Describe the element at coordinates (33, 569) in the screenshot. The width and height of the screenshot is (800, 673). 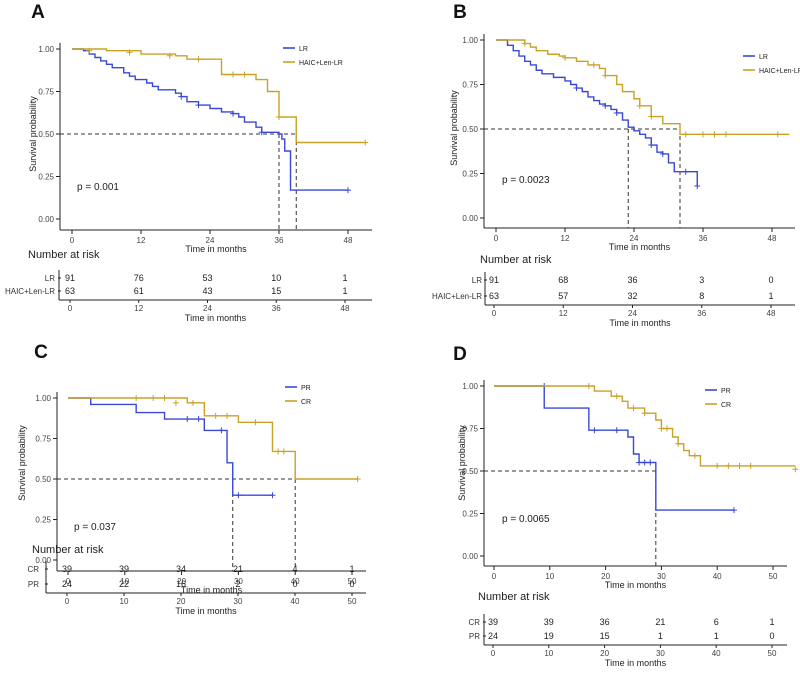
I see `risk-row-label: CR` at that location.